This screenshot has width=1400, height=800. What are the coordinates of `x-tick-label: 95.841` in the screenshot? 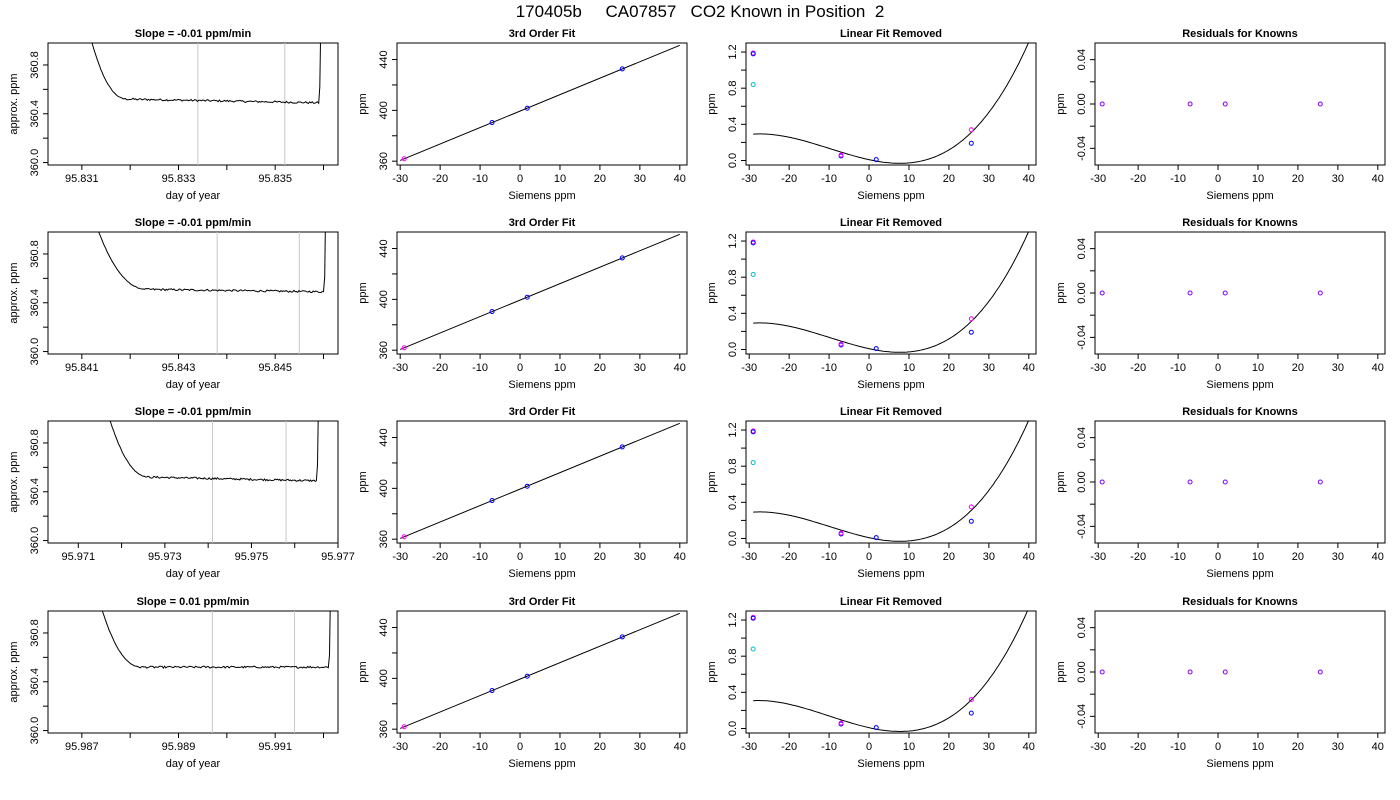 It's located at (82, 368).